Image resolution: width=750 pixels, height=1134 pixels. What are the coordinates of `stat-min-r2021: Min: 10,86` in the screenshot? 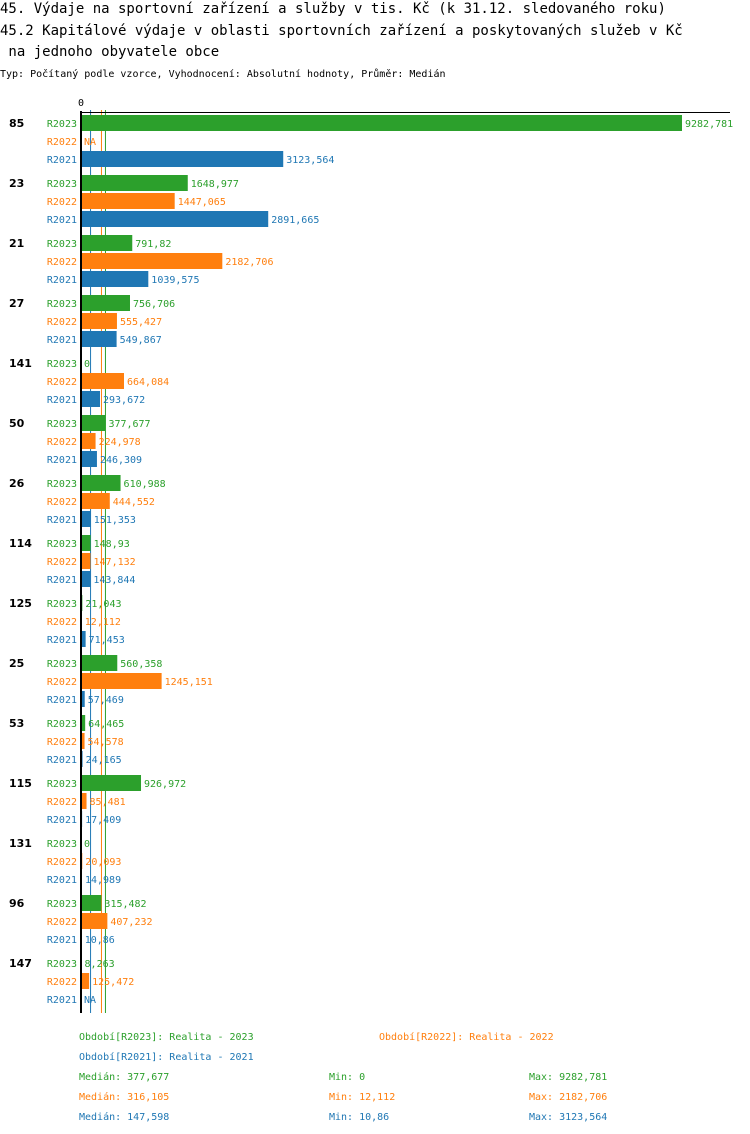 It's located at (359, 1117).